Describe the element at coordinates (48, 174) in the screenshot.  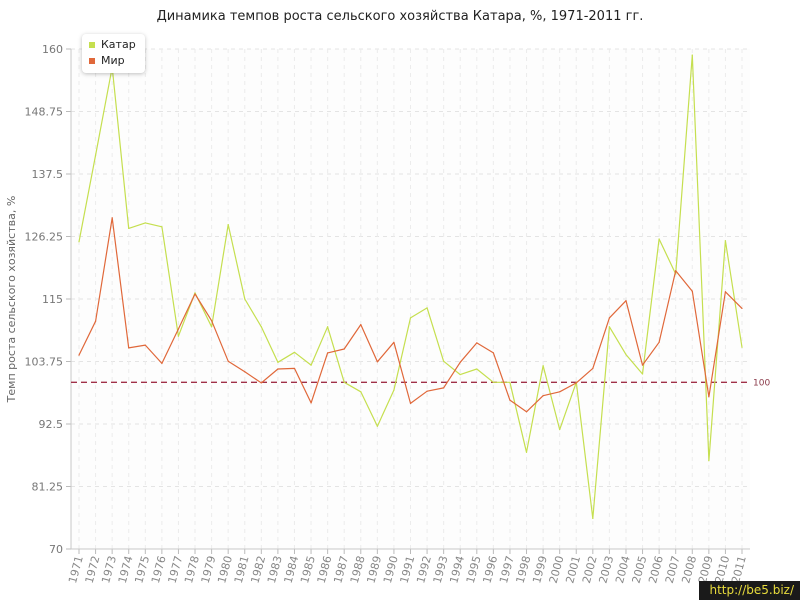
I see `y-tick-label: 137.5` at that location.